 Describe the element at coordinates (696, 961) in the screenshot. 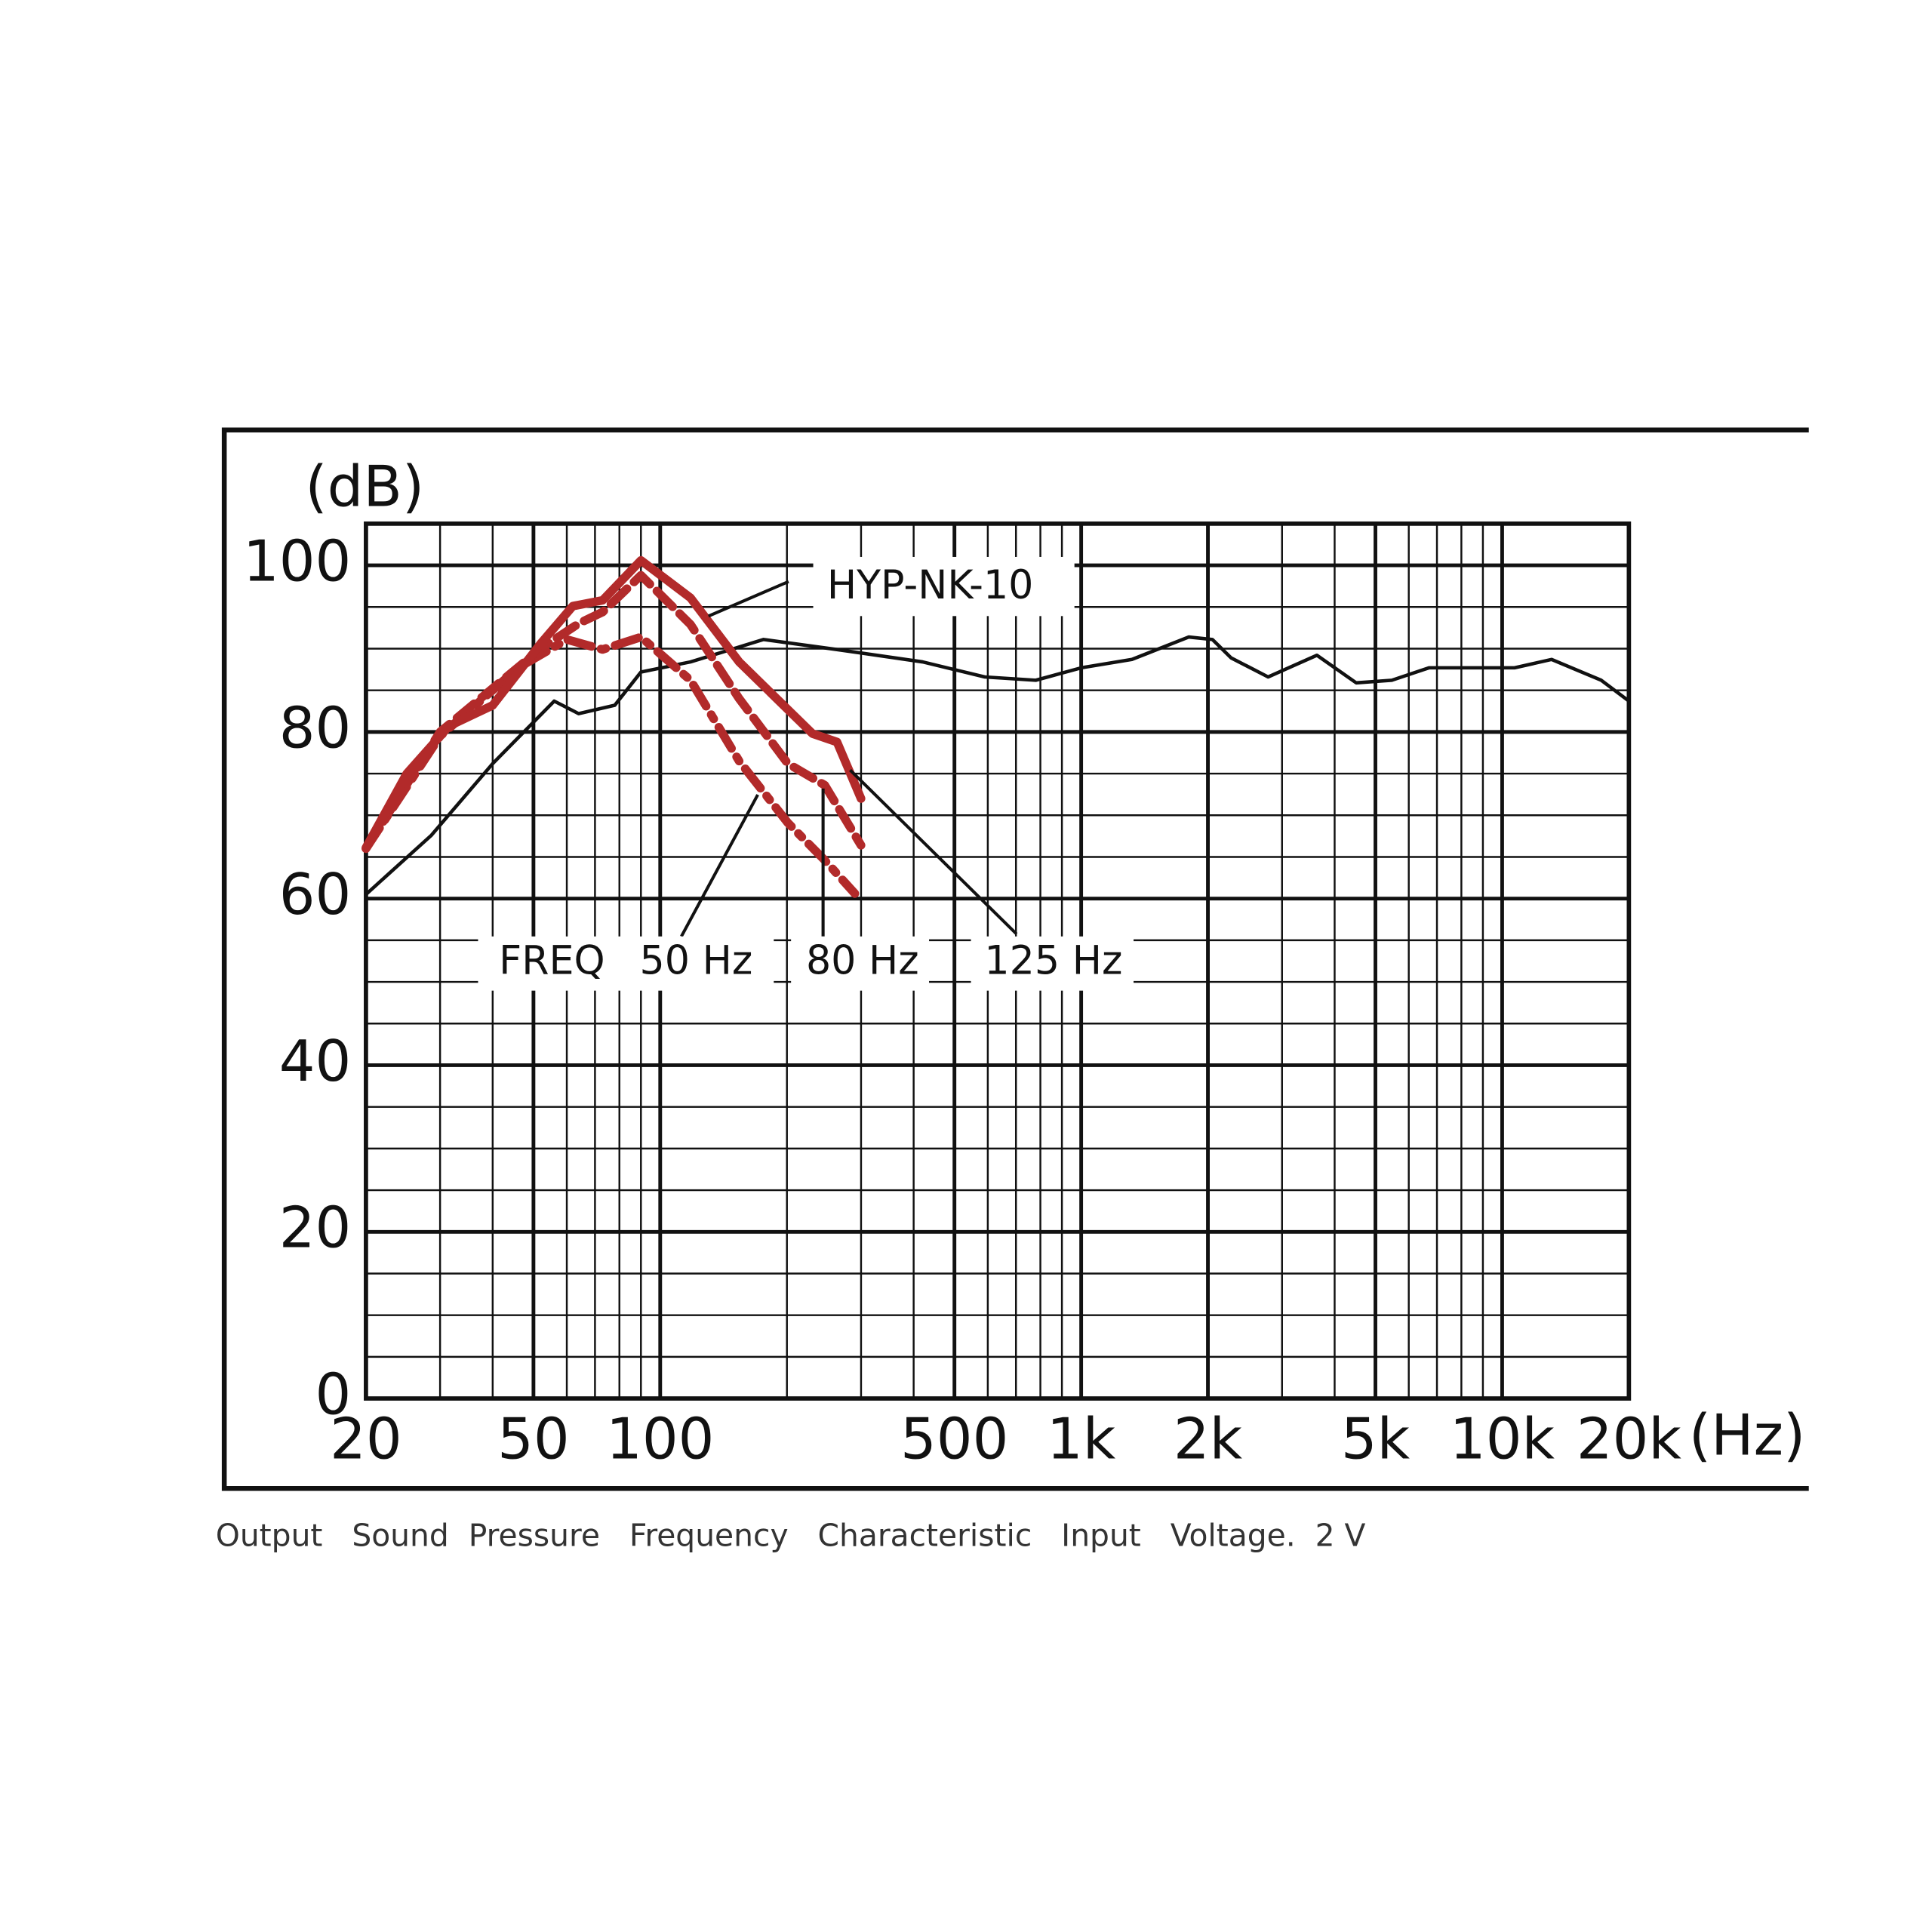

I see `series-label: 50 Hz` at that location.